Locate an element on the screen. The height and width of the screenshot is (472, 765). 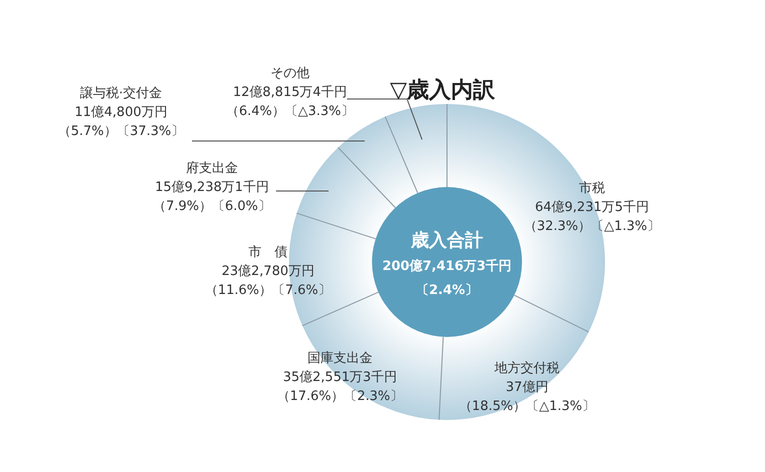
data-label: 37億円（18.5%）〔△1.3%〕 is located at coordinates (527, 397).